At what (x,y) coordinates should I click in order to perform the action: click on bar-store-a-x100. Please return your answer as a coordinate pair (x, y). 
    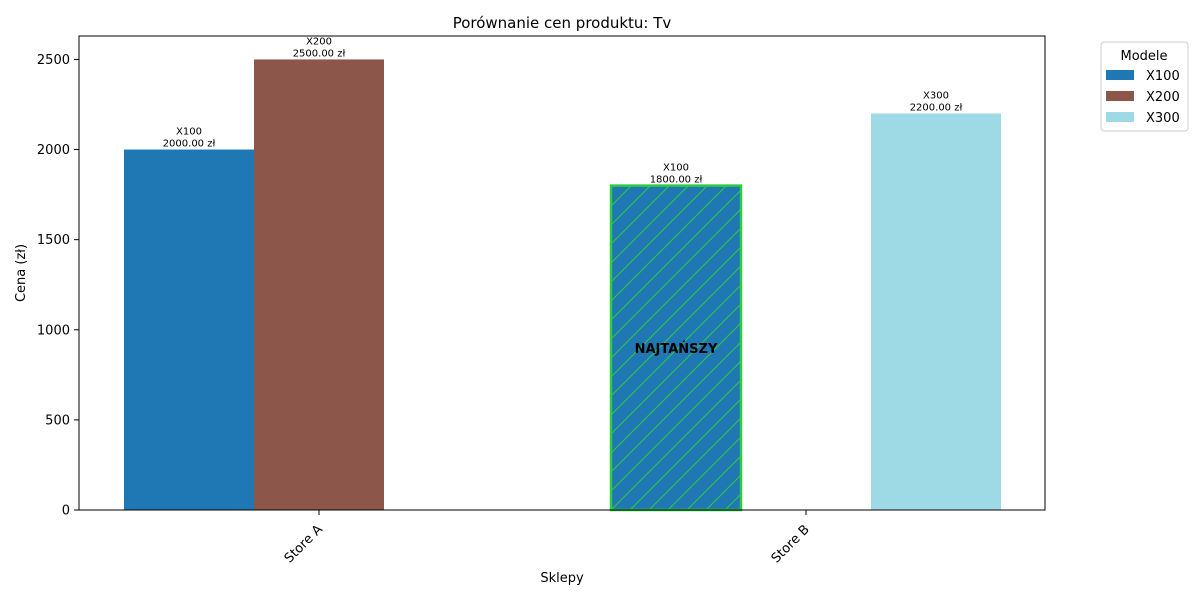
    Looking at the image, I should click on (189, 329).